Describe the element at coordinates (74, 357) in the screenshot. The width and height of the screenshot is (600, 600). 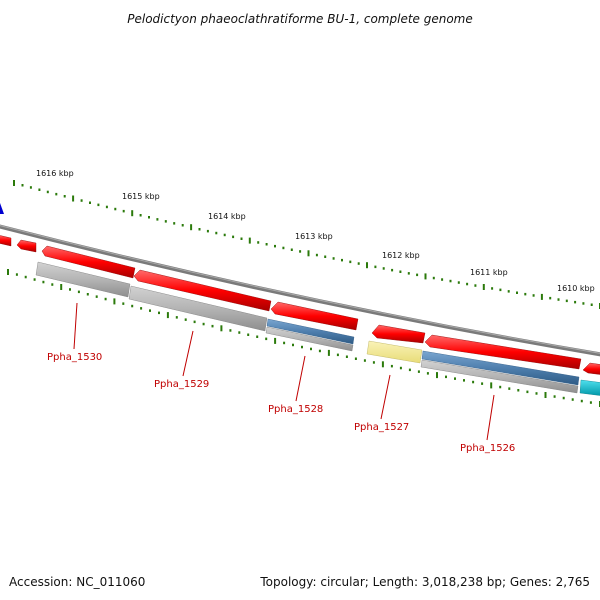
I see `gene-label: Ppha_1530` at that location.